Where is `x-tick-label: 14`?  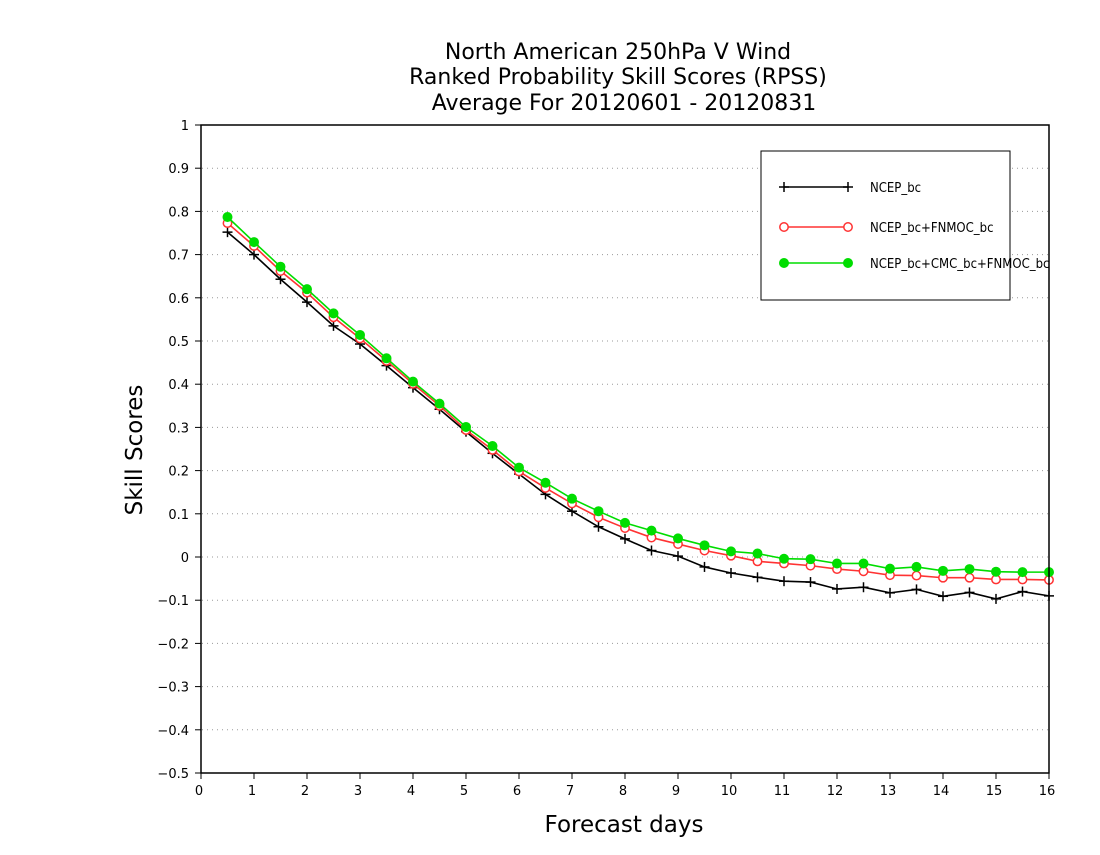
x-tick-label: 14 is located at coordinates (941, 791).